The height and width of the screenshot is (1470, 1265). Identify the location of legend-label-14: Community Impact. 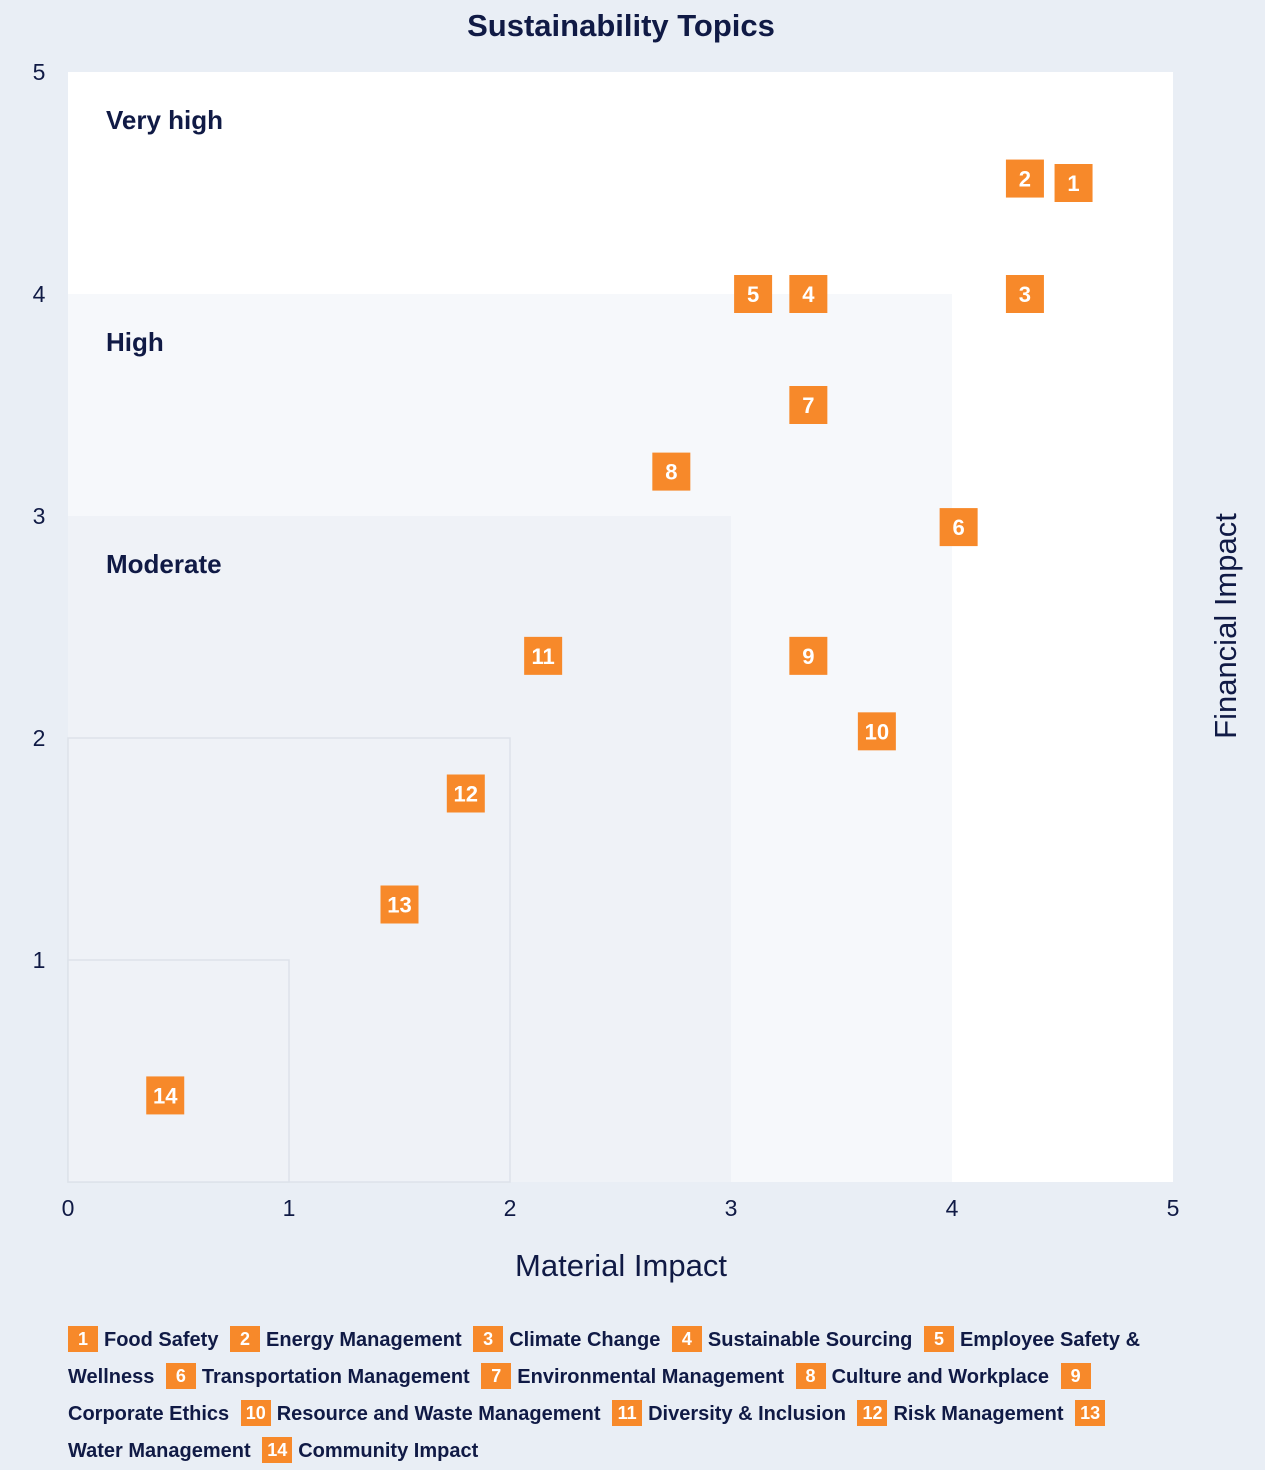
(388, 1451).